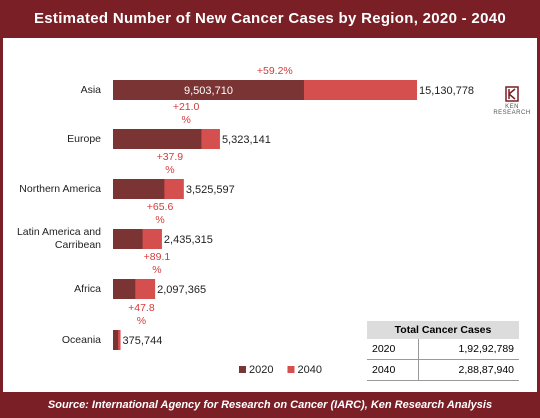  What do you see at coordinates (90, 89) in the screenshot?
I see `category-label: Asia` at bounding box center [90, 89].